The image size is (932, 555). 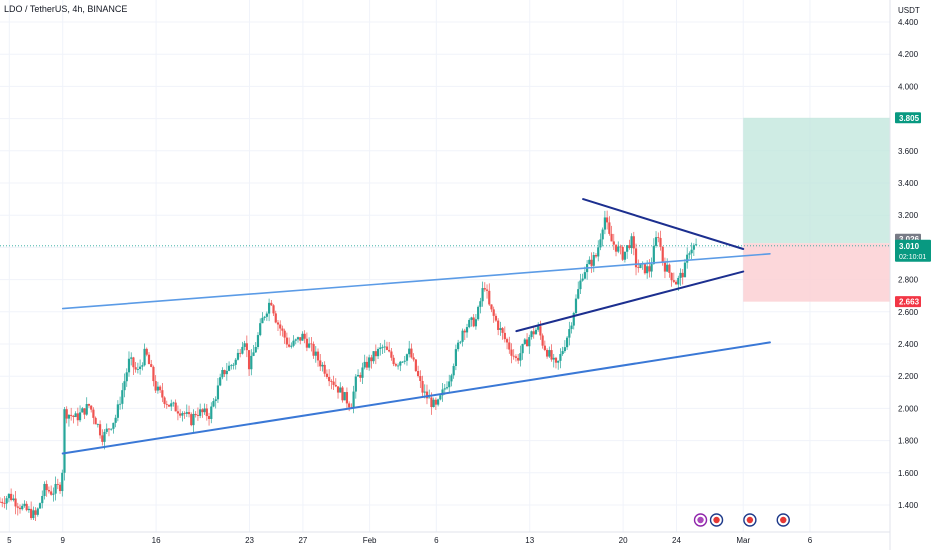 I want to click on flag-event-icon, so click(x=716, y=520).